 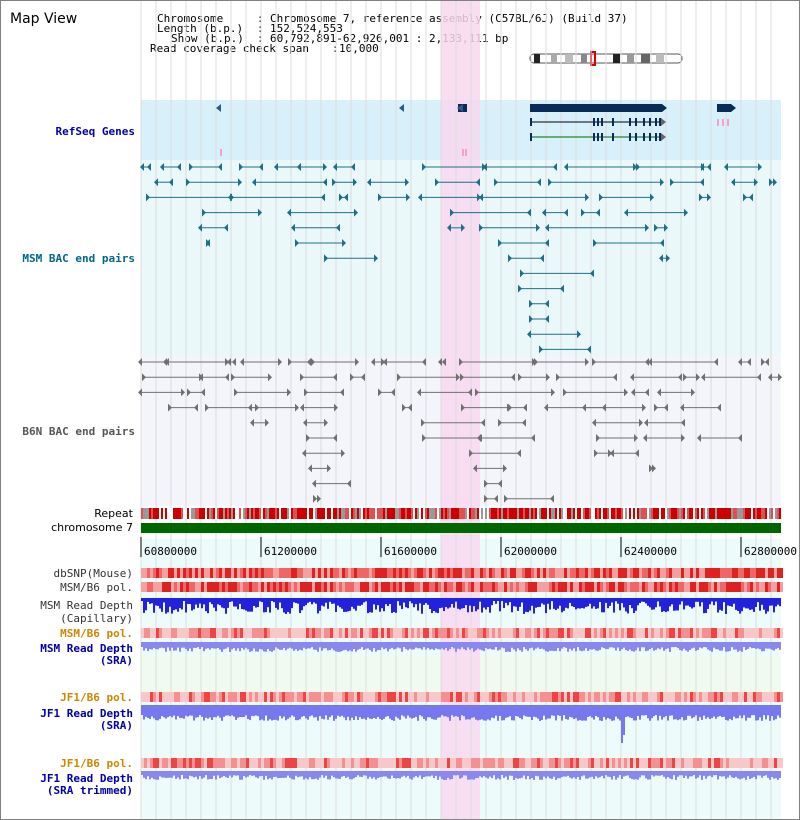 I want to click on track-label-refseq: RefSeq Genes, so click(x=95, y=131).